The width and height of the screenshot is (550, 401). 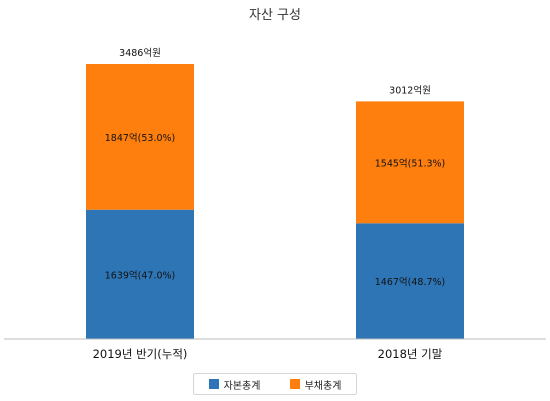 I want to click on data-label-liabilities-0: 1847억(53.0%), so click(x=140, y=138).